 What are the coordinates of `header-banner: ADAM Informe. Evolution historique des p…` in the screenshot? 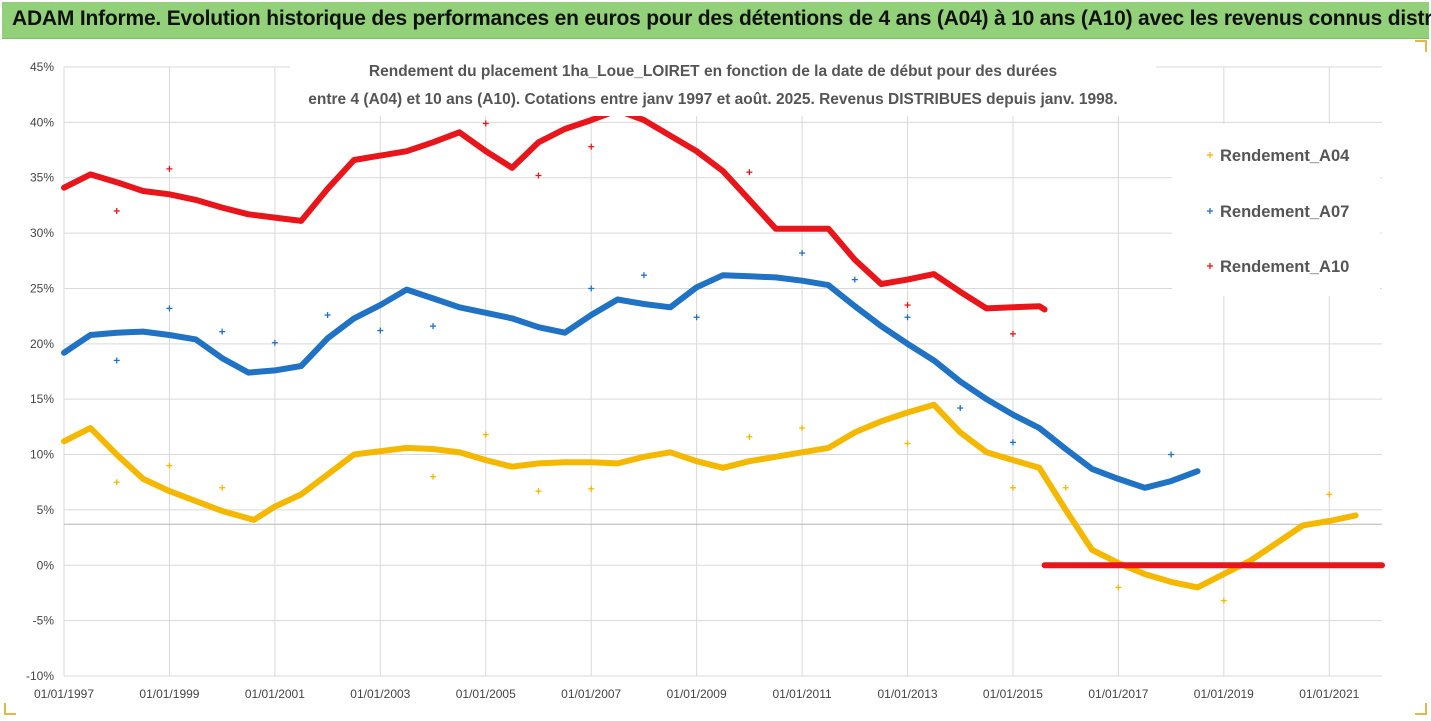 It's located at (716, 20).